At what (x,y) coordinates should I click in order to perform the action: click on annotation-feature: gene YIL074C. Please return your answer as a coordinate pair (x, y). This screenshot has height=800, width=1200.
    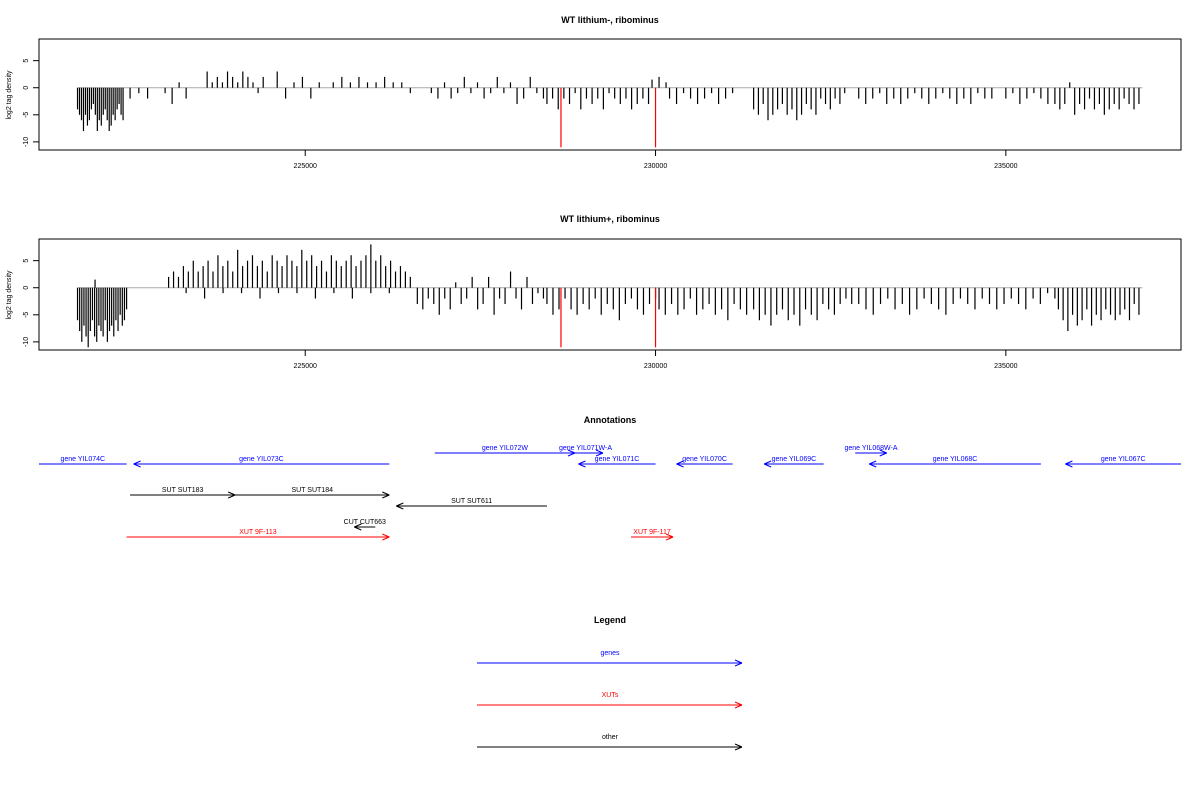
    Looking at the image, I should click on (83, 460).